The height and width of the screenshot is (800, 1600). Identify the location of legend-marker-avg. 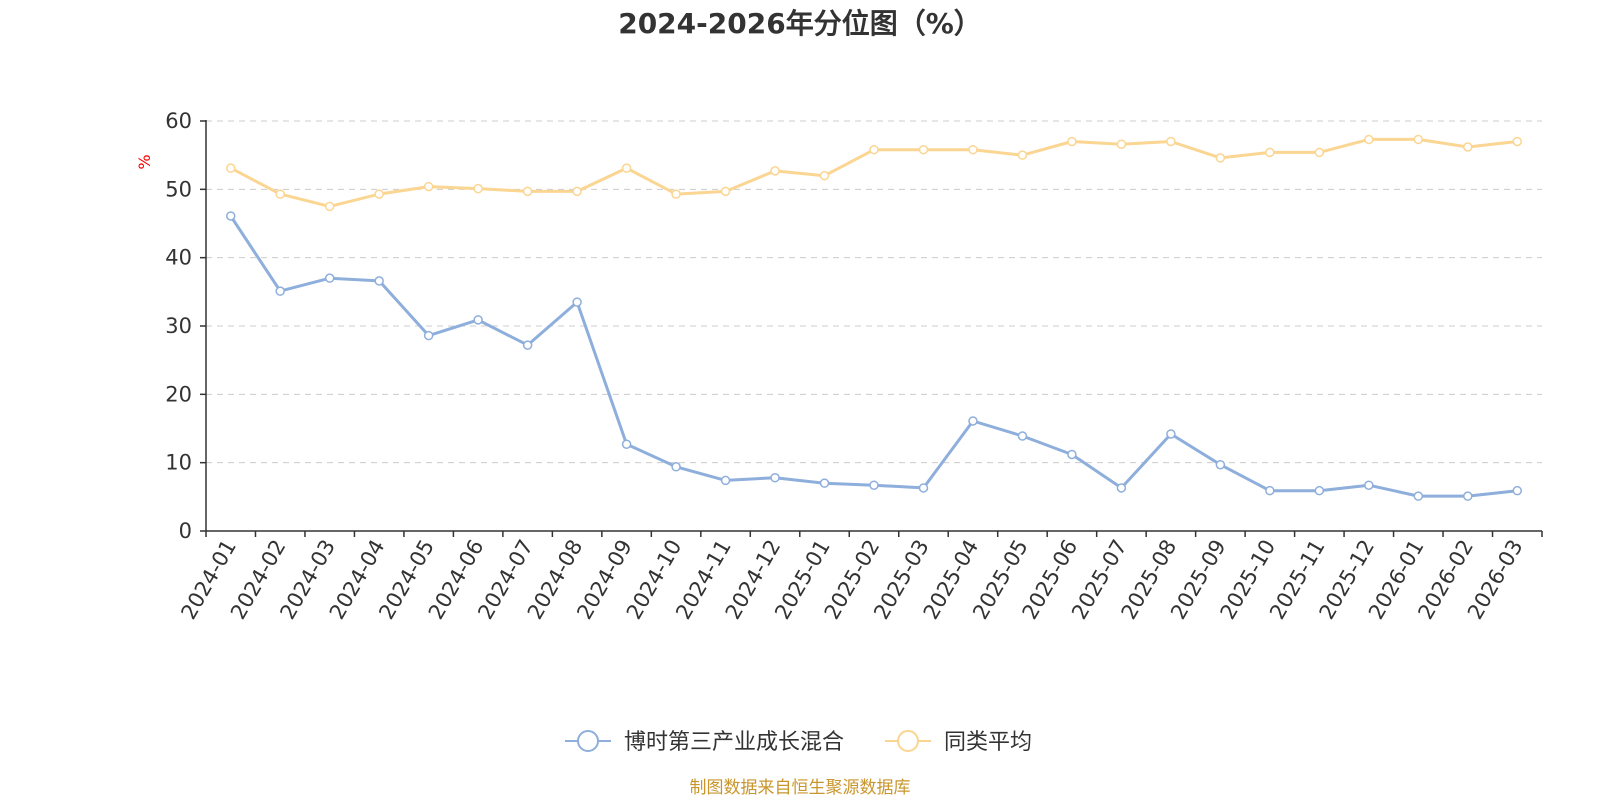
(908, 741).